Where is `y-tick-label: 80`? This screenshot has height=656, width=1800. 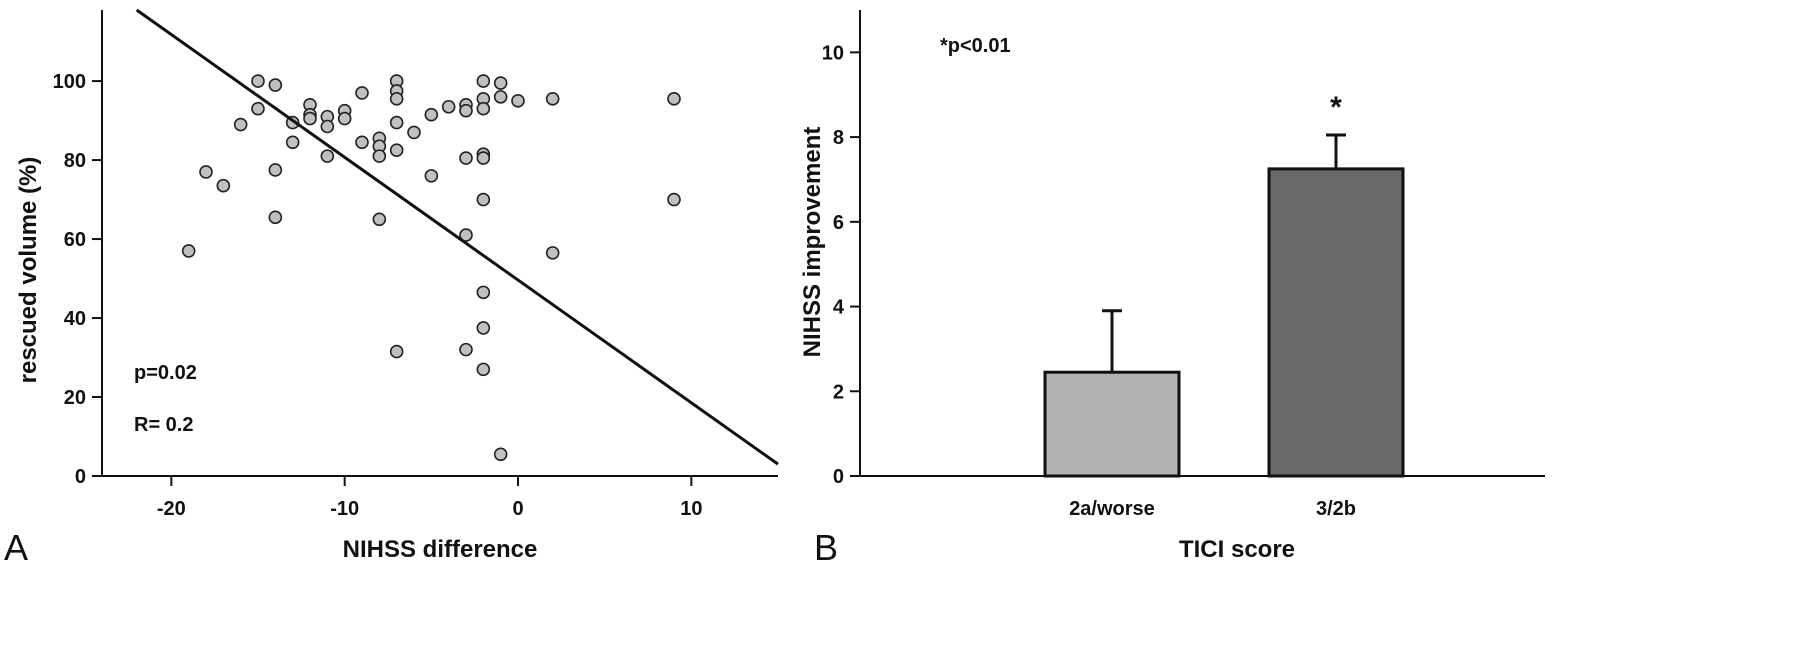
y-tick-label: 80 is located at coordinates (75, 161).